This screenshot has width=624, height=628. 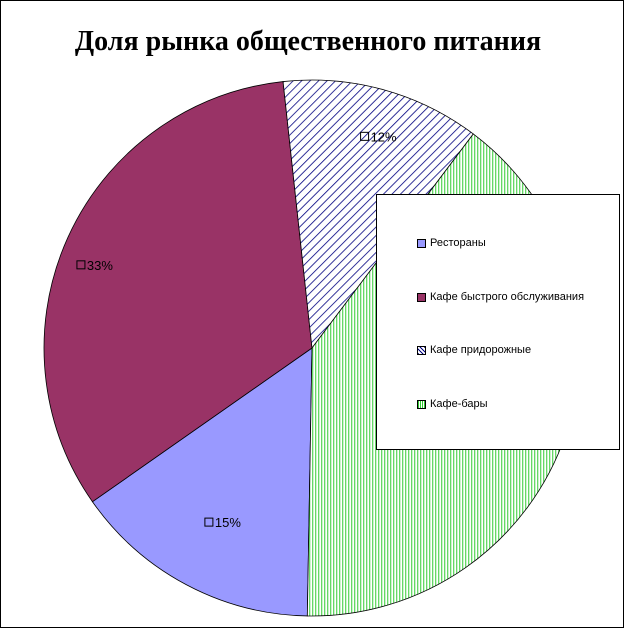 I want to click on legend-item: Кафе быстрого обслуживания, so click(x=500, y=297).